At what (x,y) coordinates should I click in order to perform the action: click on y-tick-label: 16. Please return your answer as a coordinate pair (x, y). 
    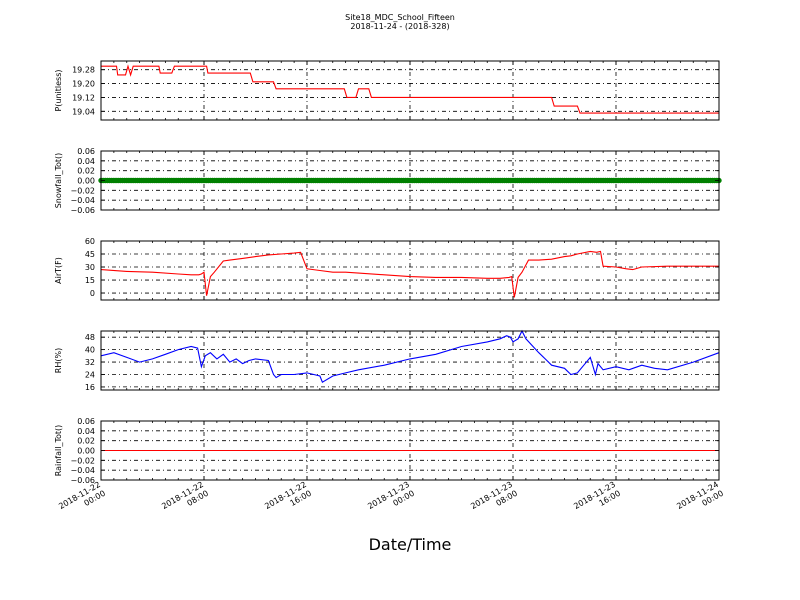
    Looking at the image, I should click on (90, 387).